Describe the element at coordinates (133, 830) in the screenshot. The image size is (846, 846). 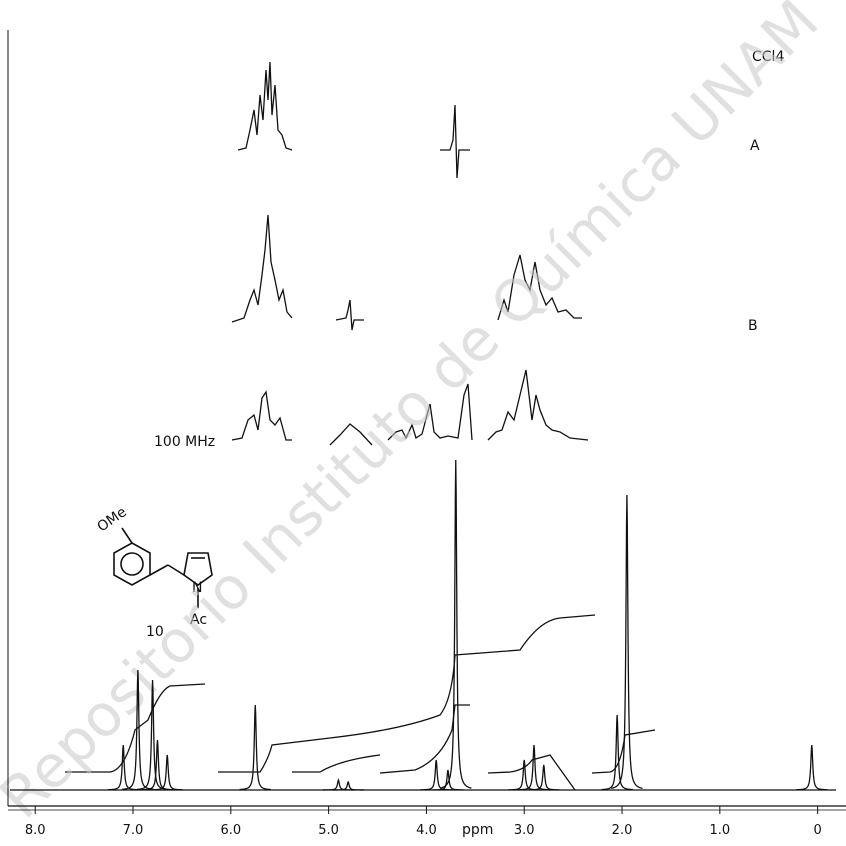
I see `x-tick-label: 7.0` at that location.